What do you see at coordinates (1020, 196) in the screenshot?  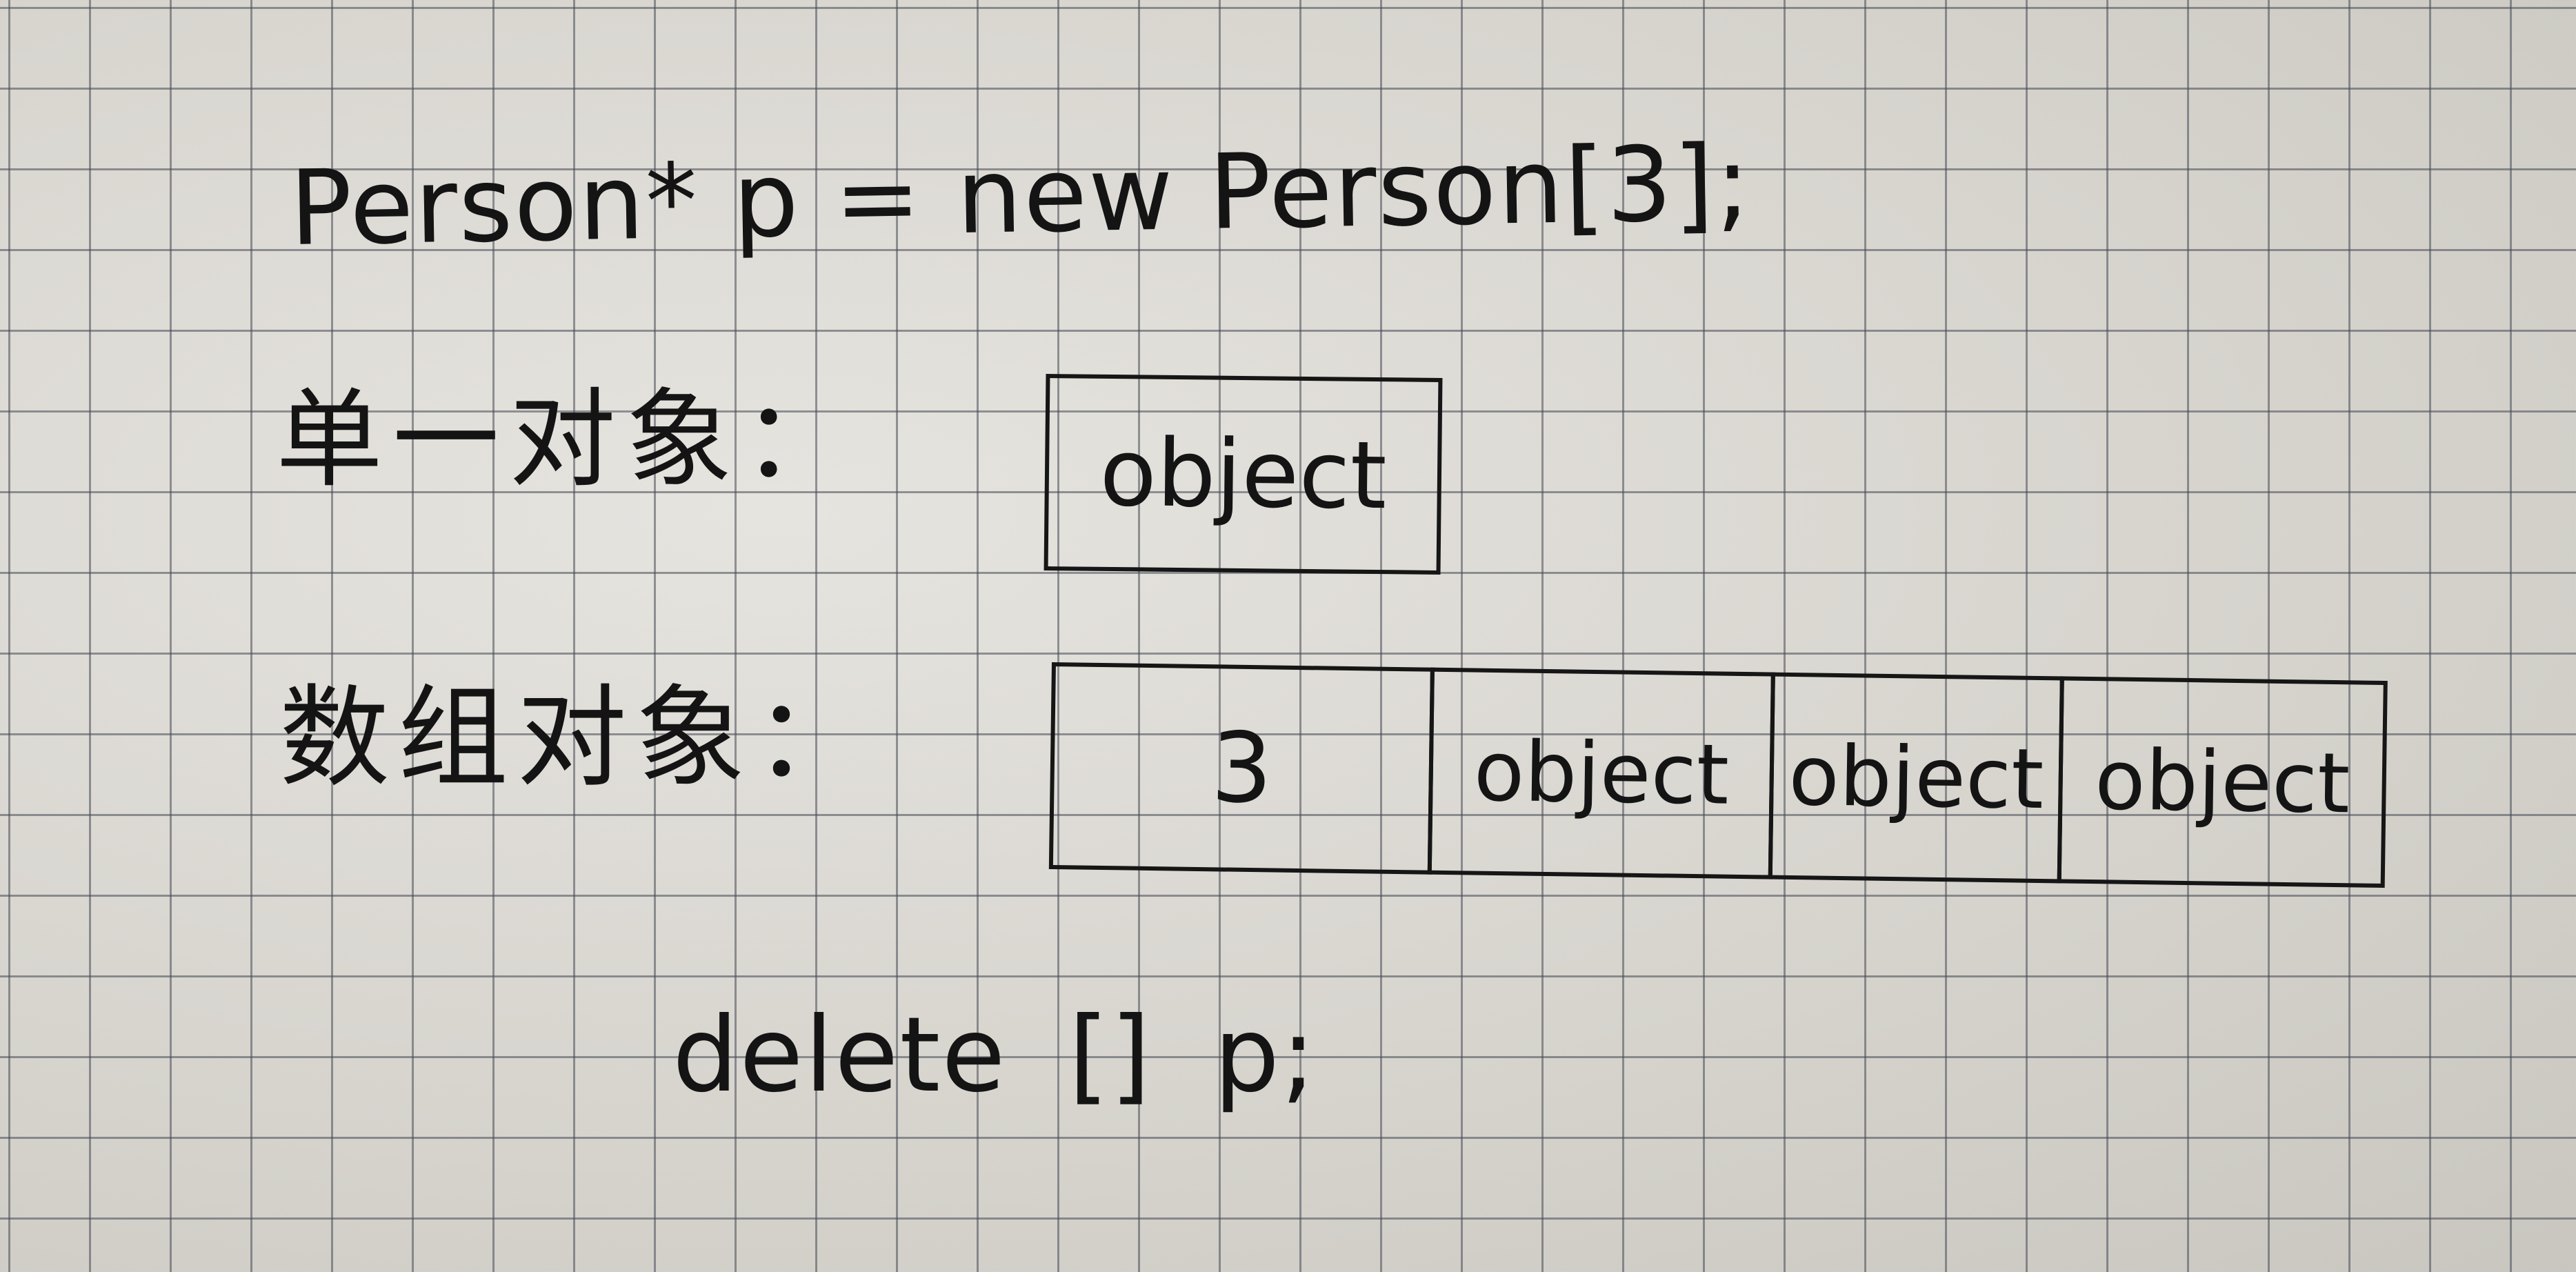 I see `code-line-new-array: Person* p = new Person[3];` at bounding box center [1020, 196].